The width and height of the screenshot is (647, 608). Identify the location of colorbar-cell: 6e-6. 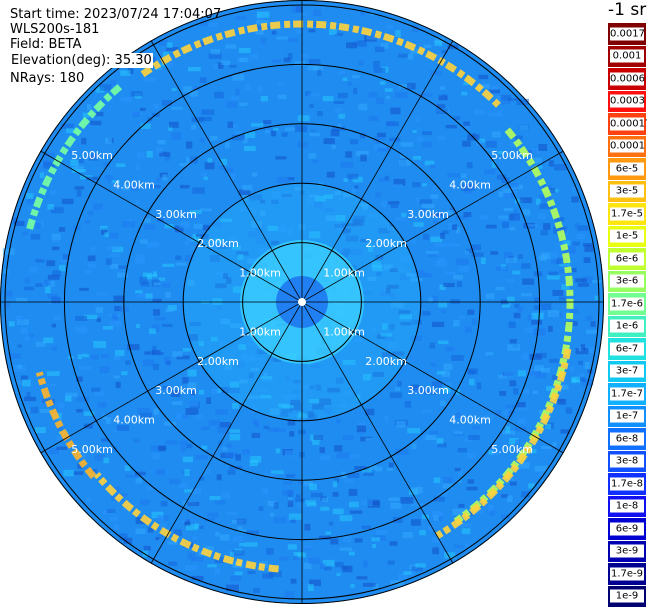
(627, 259).